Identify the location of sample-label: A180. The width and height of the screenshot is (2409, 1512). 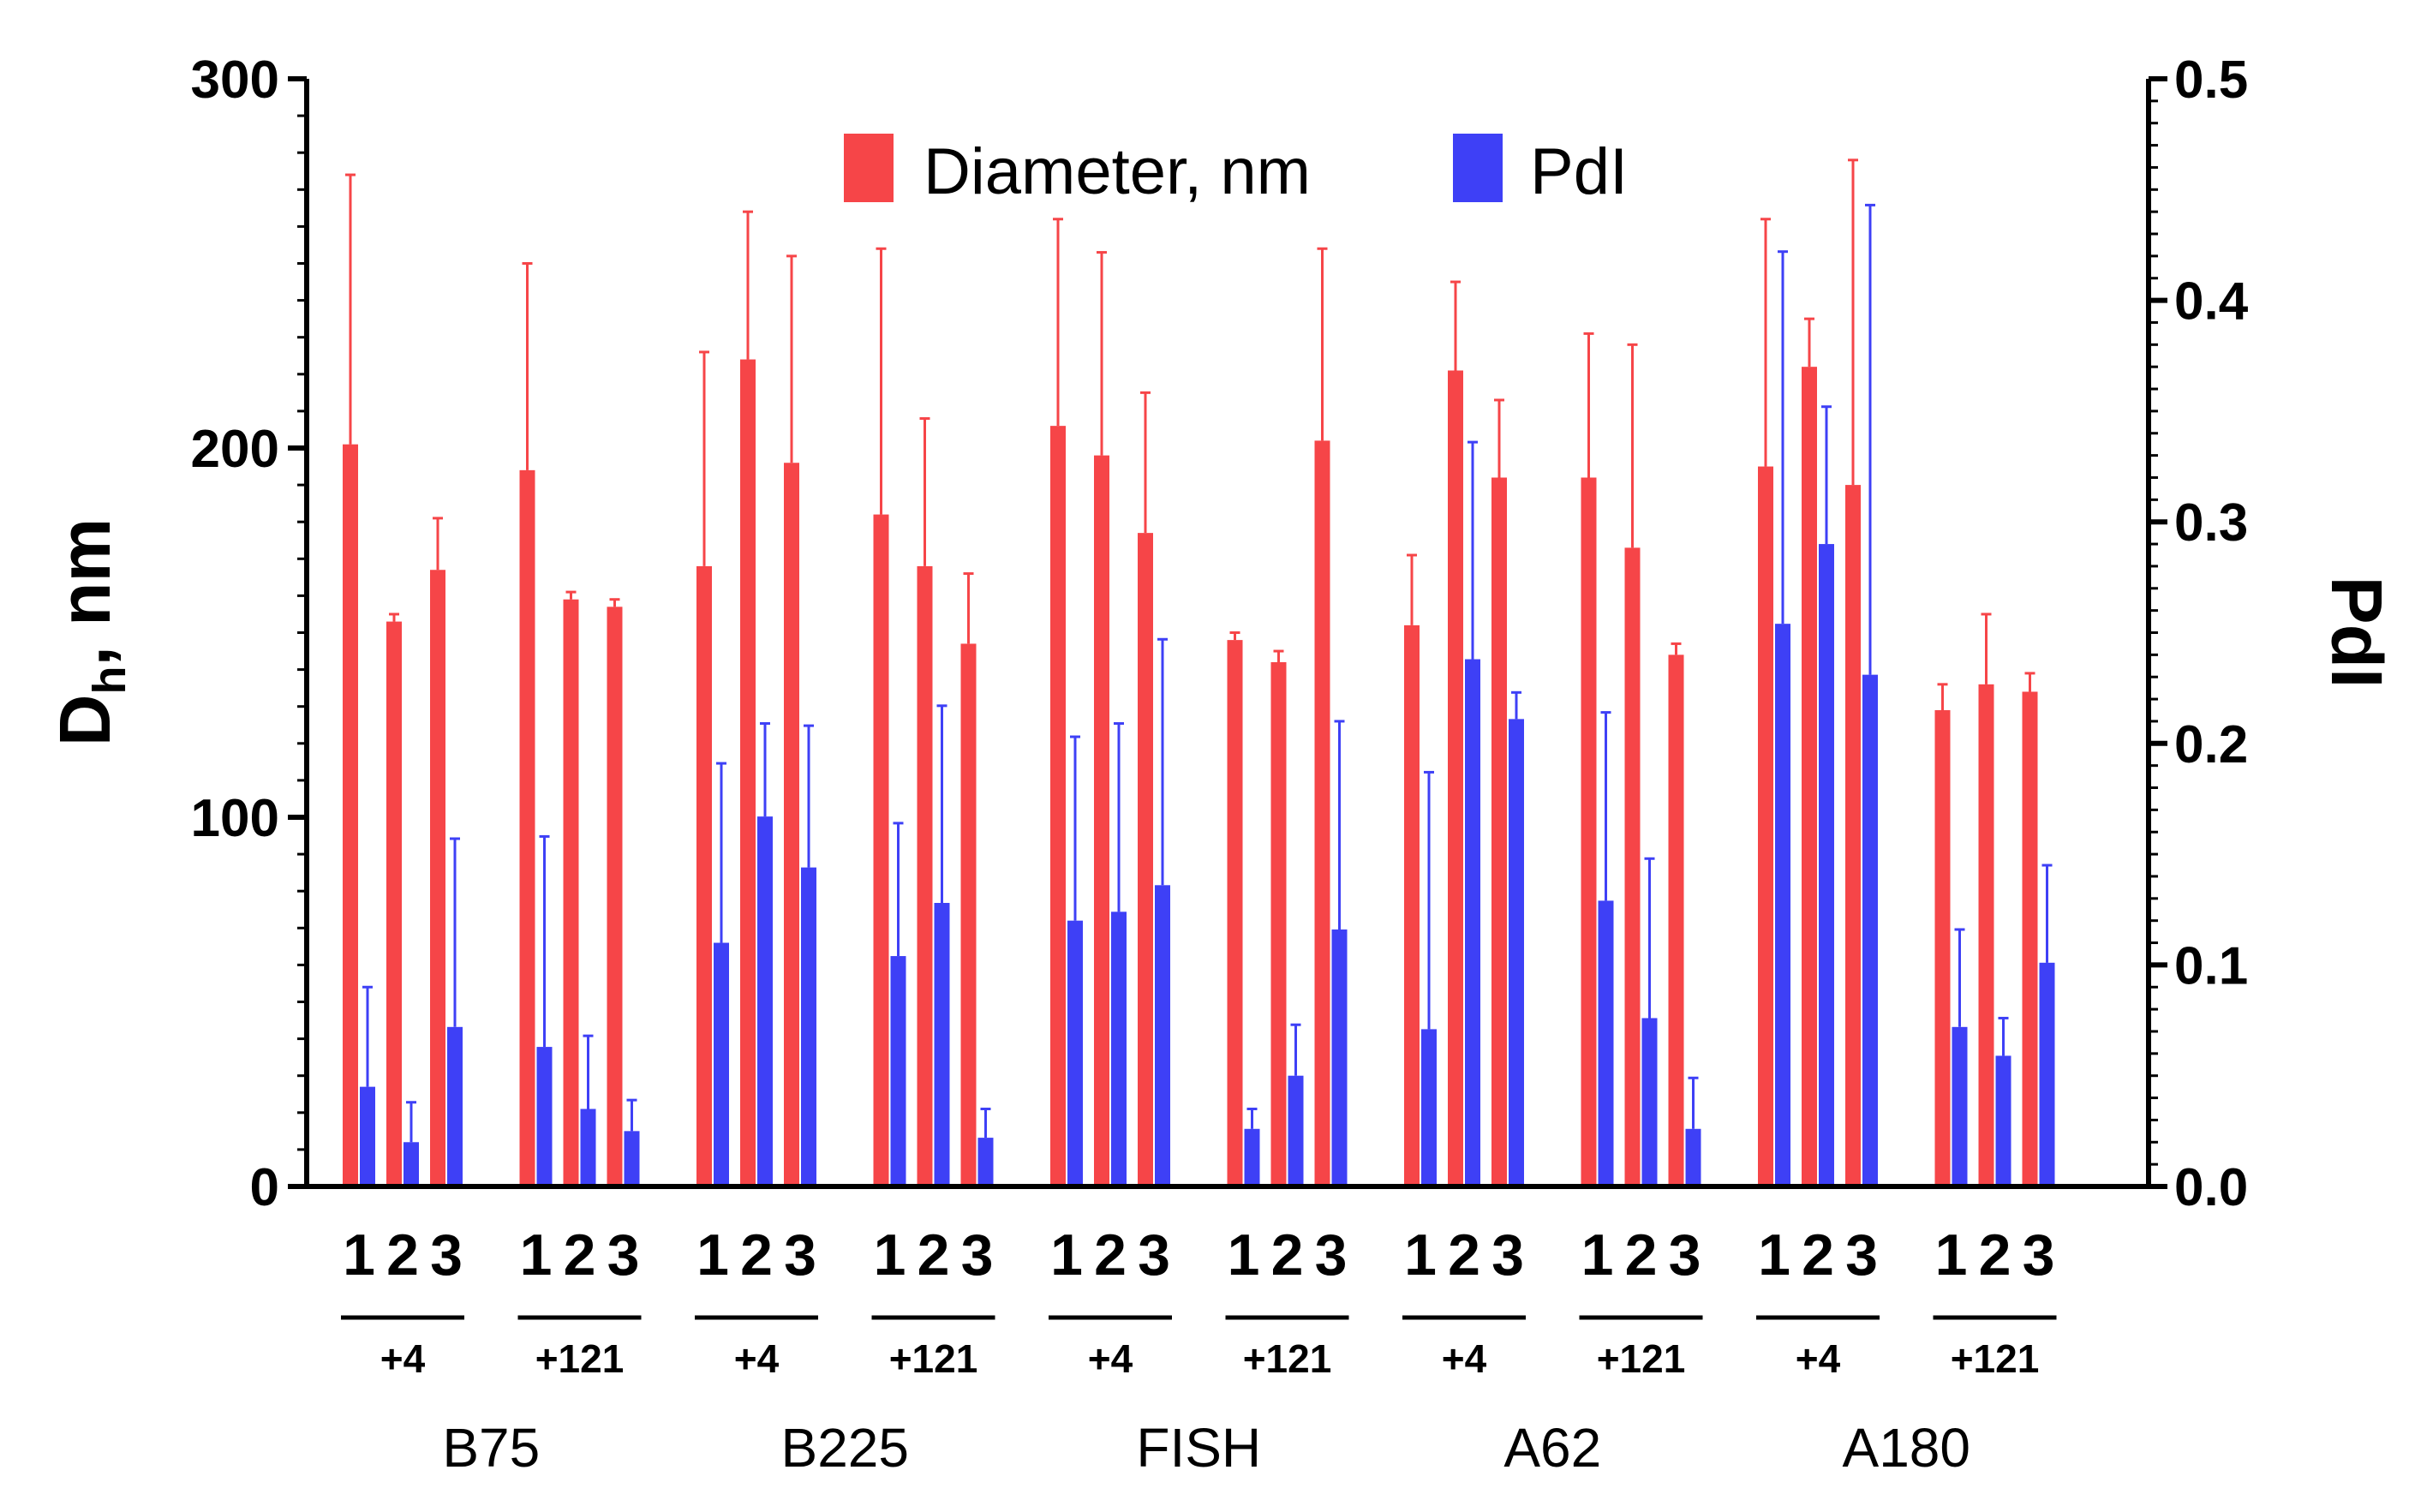
(1906, 1448).